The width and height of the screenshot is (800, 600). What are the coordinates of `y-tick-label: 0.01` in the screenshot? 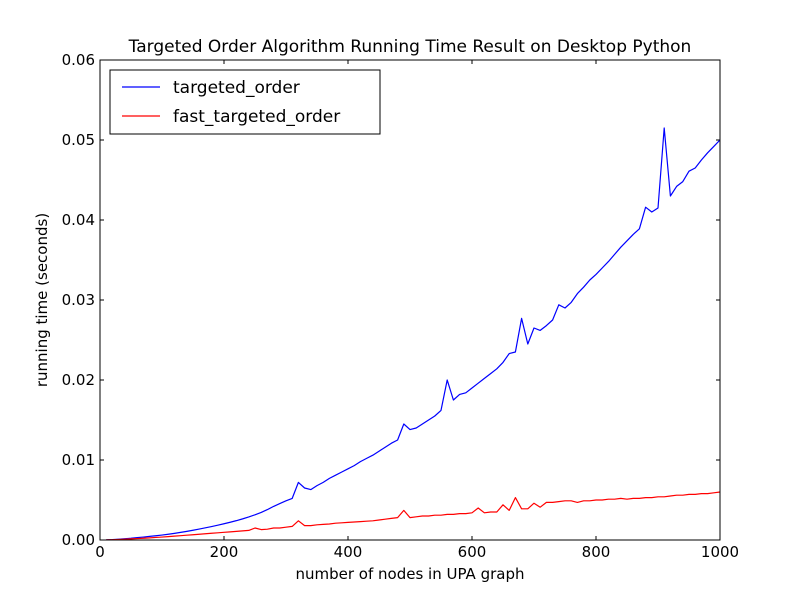 It's located at (78, 460).